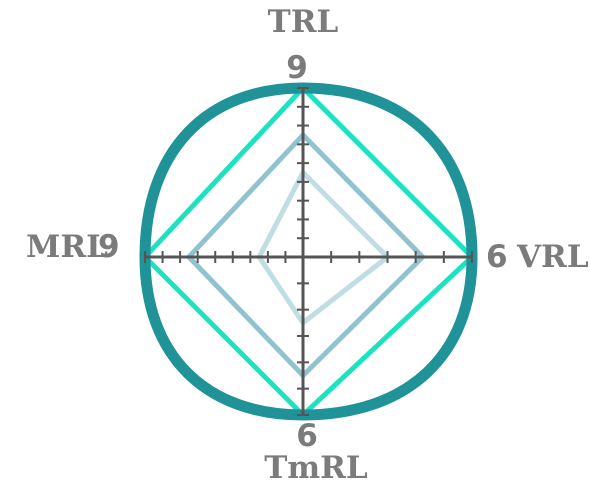 The height and width of the screenshot is (488, 590). Describe the element at coordinates (109, 247) in the screenshot. I see `axis-max-label-mrl: 9` at that location.